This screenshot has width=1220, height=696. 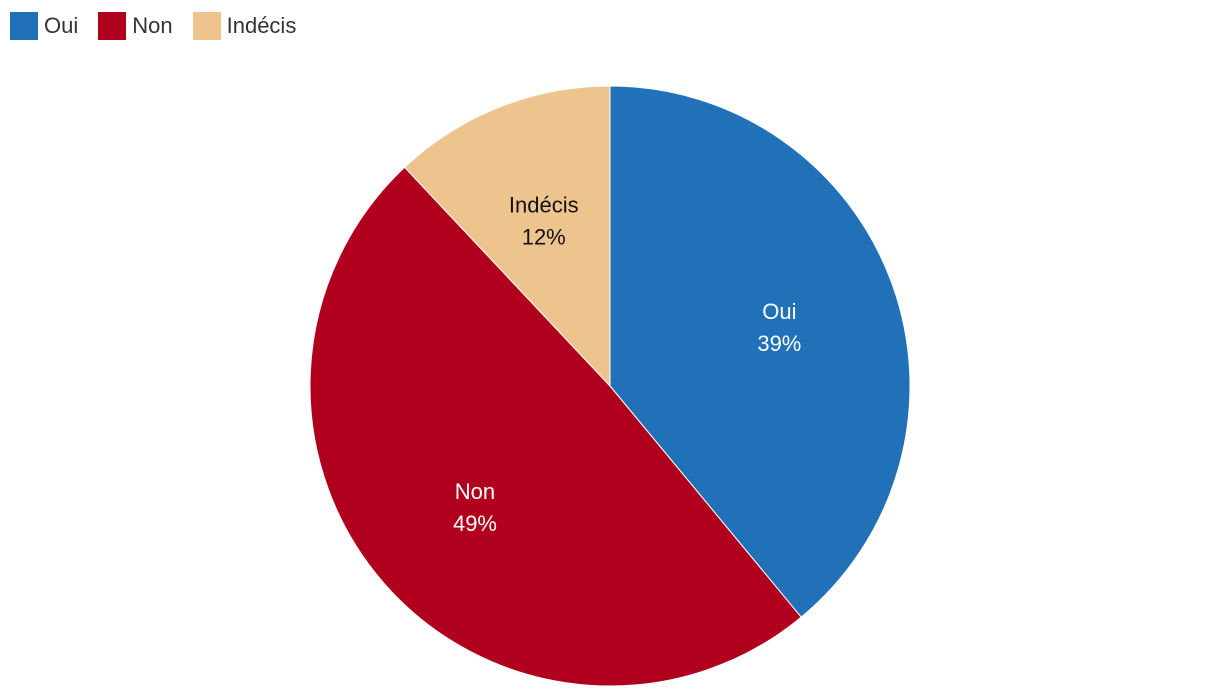 What do you see at coordinates (61, 25) in the screenshot?
I see `legend-label-oui: Oui` at bounding box center [61, 25].